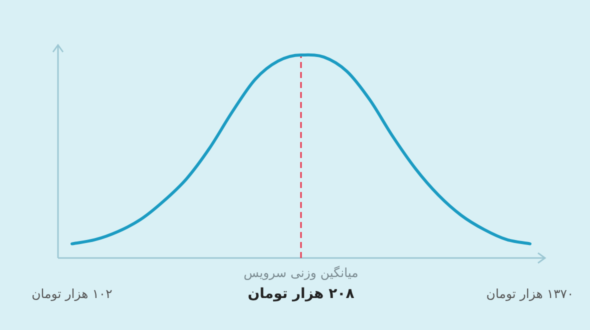 Image resolution: width=590 pixels, height=330 pixels. What do you see at coordinates (301, 273) in the screenshot?
I see `ref-line-label: میانگین وزنی سرویس` at bounding box center [301, 273].